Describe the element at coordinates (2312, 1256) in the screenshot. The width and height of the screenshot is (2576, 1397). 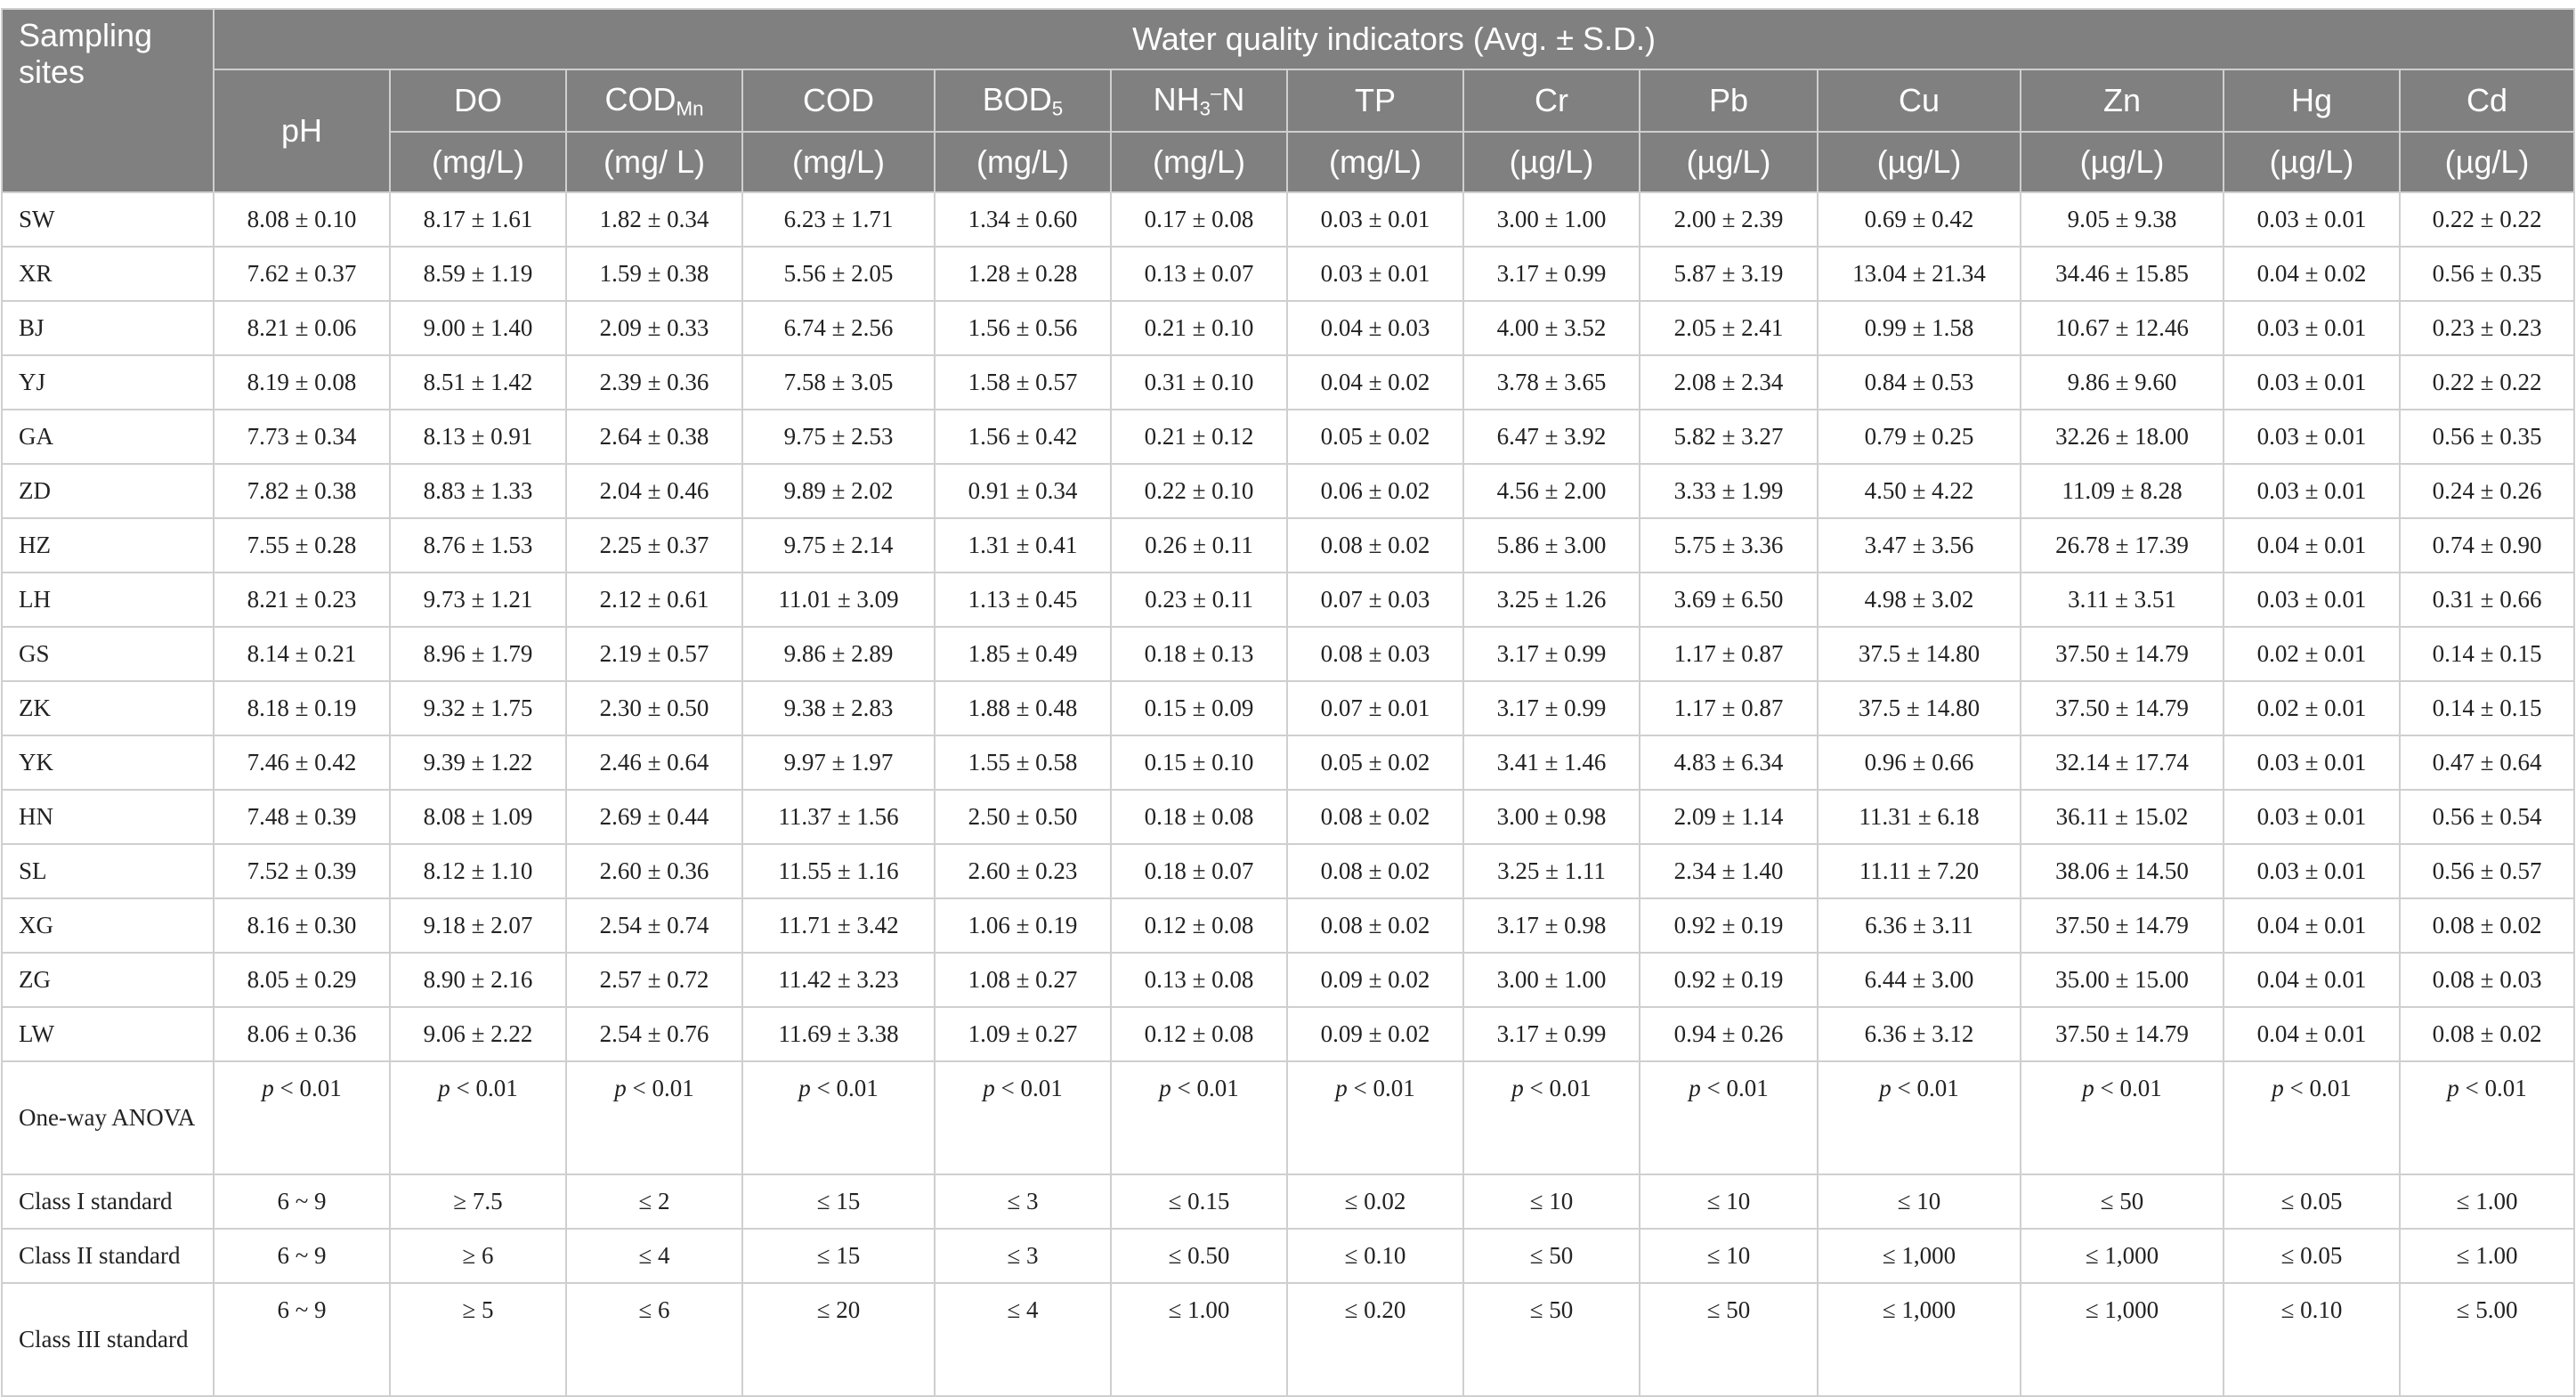
I see `standard-value-cell: ≤ 0.05` at that location.